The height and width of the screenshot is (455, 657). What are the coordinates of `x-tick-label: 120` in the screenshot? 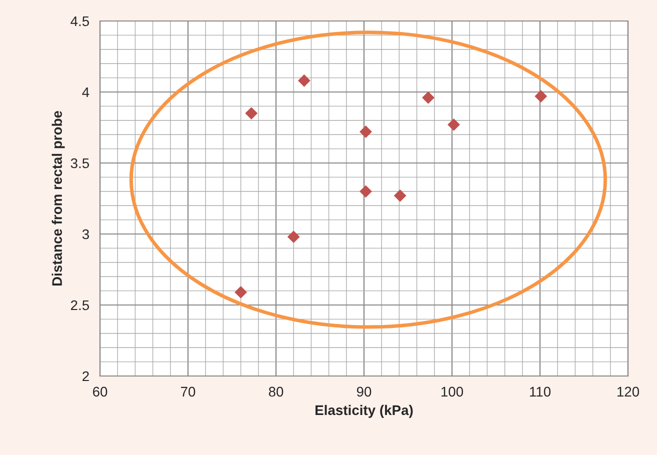 It's located at (628, 391).